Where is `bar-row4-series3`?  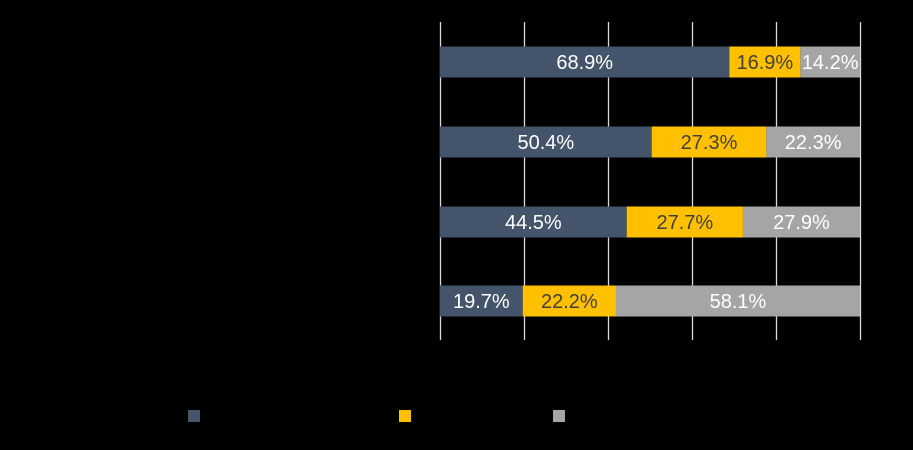 bar-row4-series3 is located at coordinates (737, 301).